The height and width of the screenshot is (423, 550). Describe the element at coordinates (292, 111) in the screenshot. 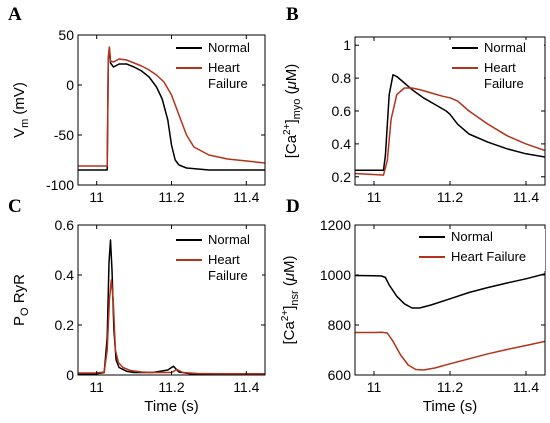

I see `y-axis-label: [Ca2+]myo (μM)` at that location.